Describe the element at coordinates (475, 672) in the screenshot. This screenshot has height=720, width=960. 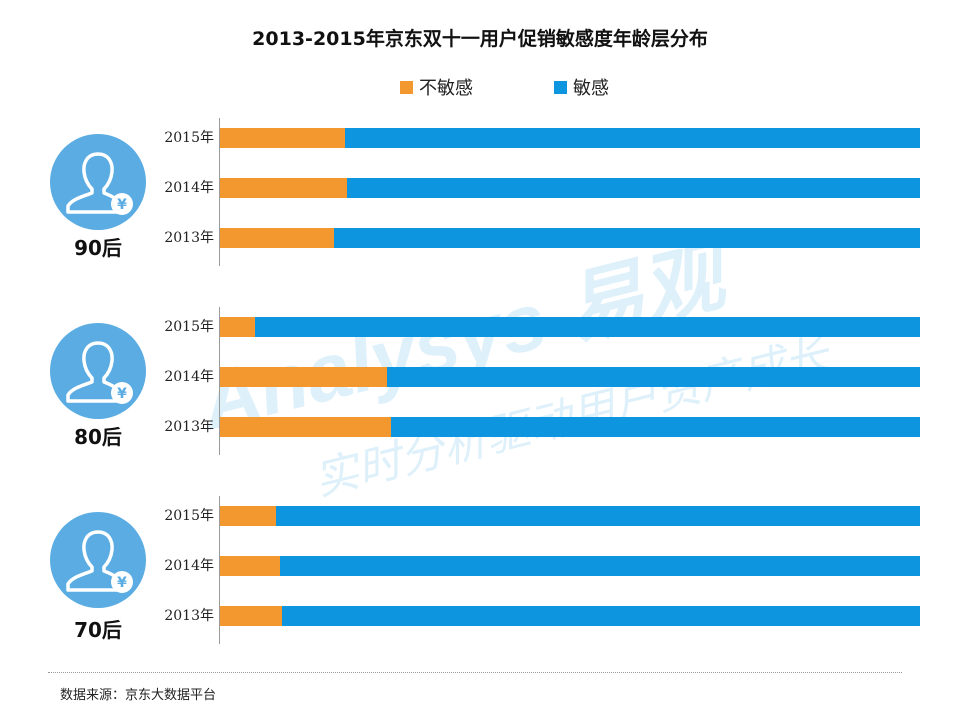
I see `footer-divider` at that location.